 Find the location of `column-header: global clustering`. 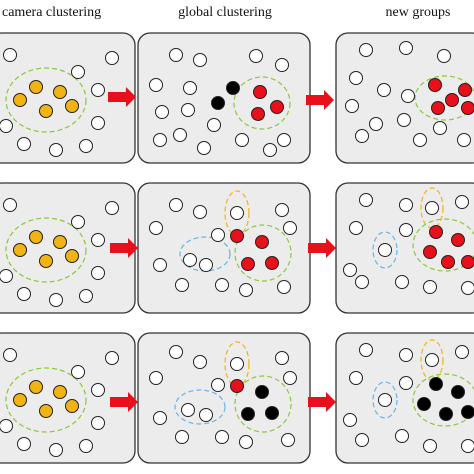

column-header: global clustering is located at coordinates (225, 12).